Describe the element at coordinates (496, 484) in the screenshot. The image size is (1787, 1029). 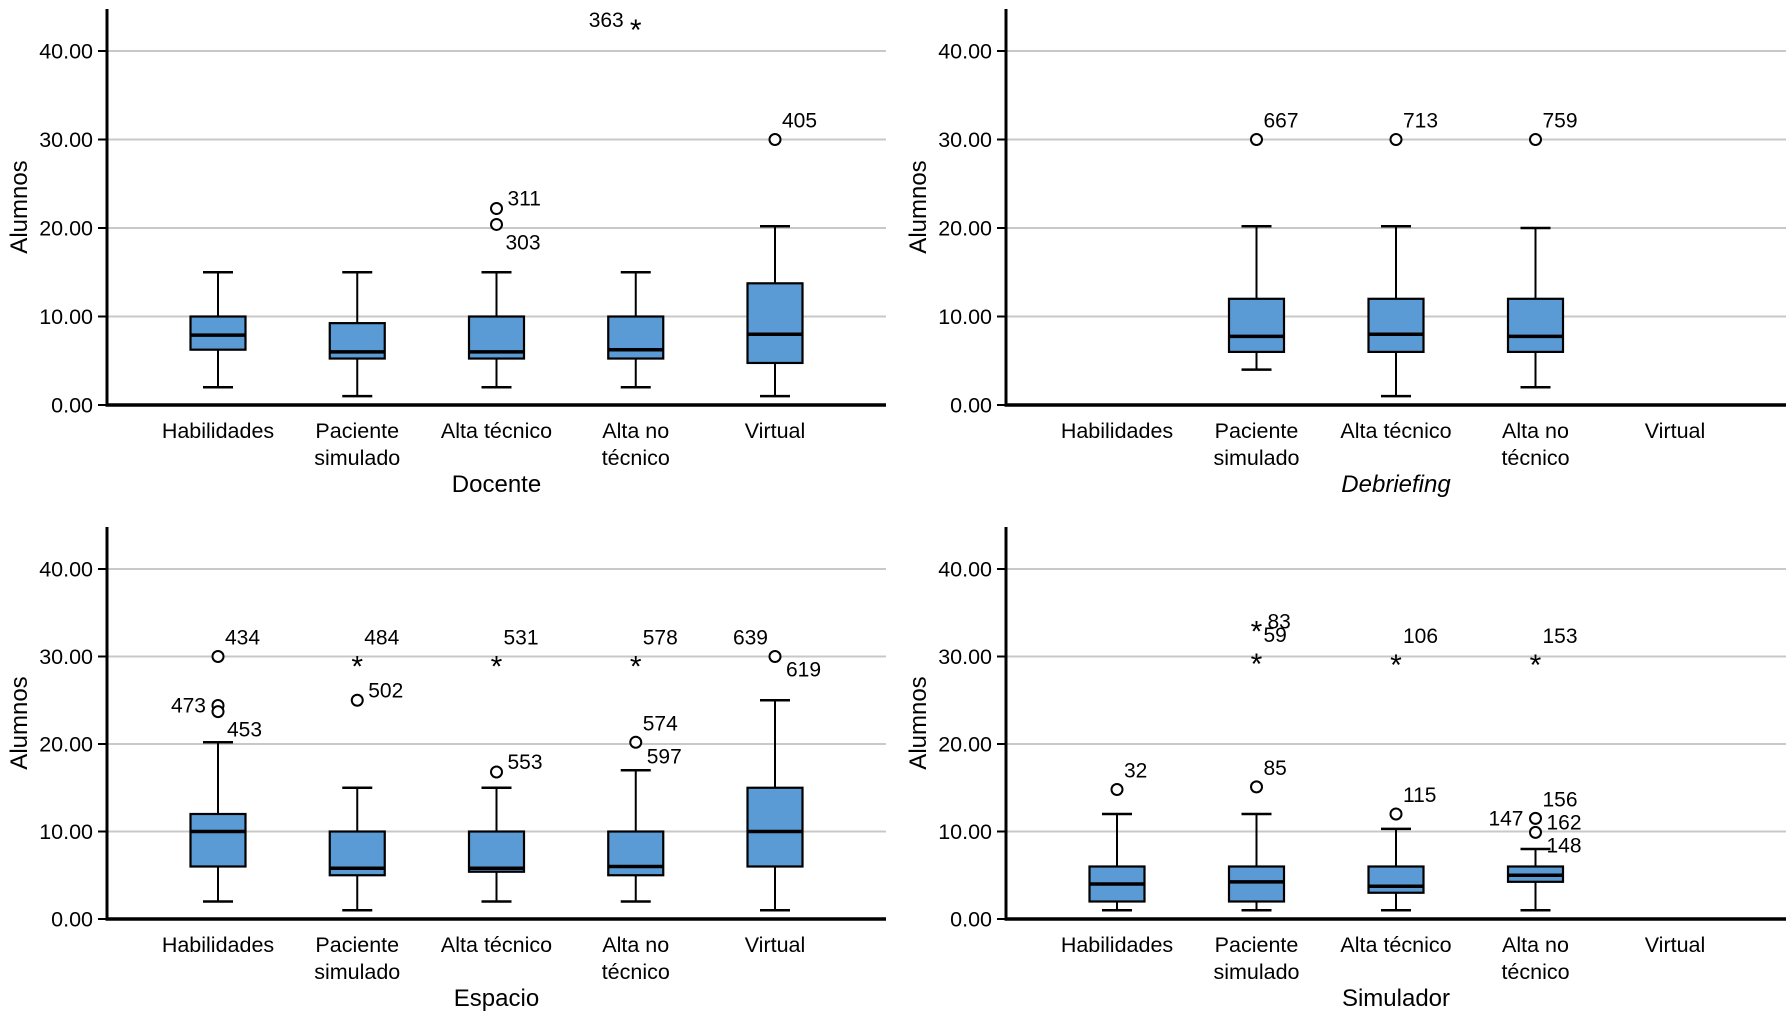
I see `panel-title-docente: Docente` at that location.